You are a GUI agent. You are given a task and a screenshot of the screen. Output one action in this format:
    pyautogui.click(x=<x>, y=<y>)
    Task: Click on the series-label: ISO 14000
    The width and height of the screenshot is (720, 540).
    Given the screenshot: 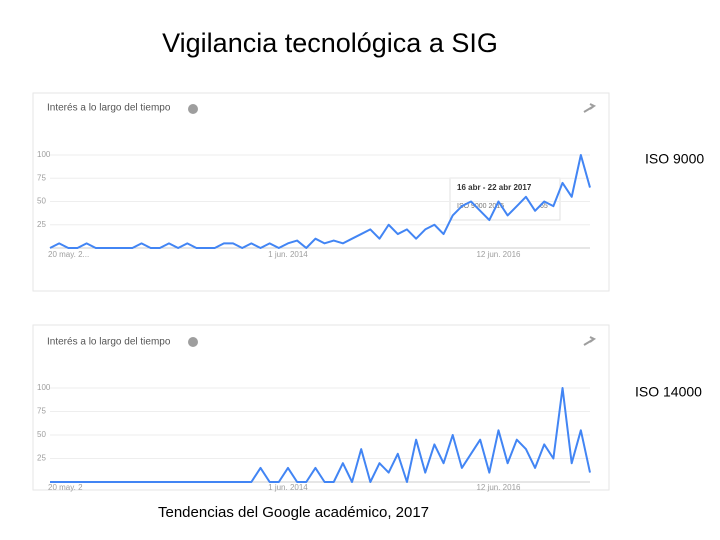 What is the action you would take?
    pyautogui.click(x=668, y=392)
    